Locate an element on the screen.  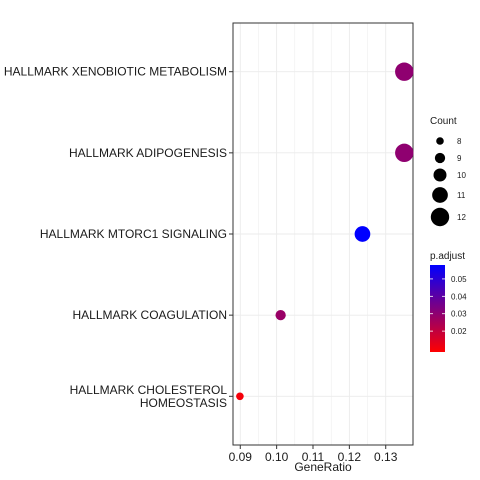
count-legend: Count 8 9 10 11 12 is located at coordinates (448, 171).